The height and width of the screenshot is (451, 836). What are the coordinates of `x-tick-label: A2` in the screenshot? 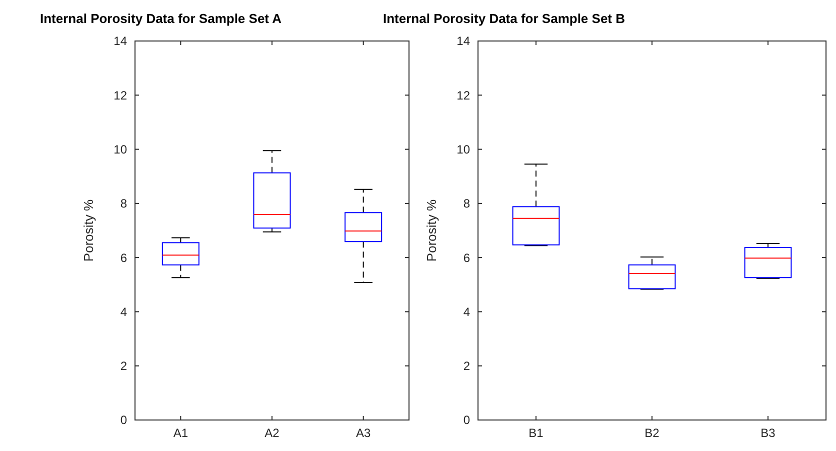 It's located at (272, 433).